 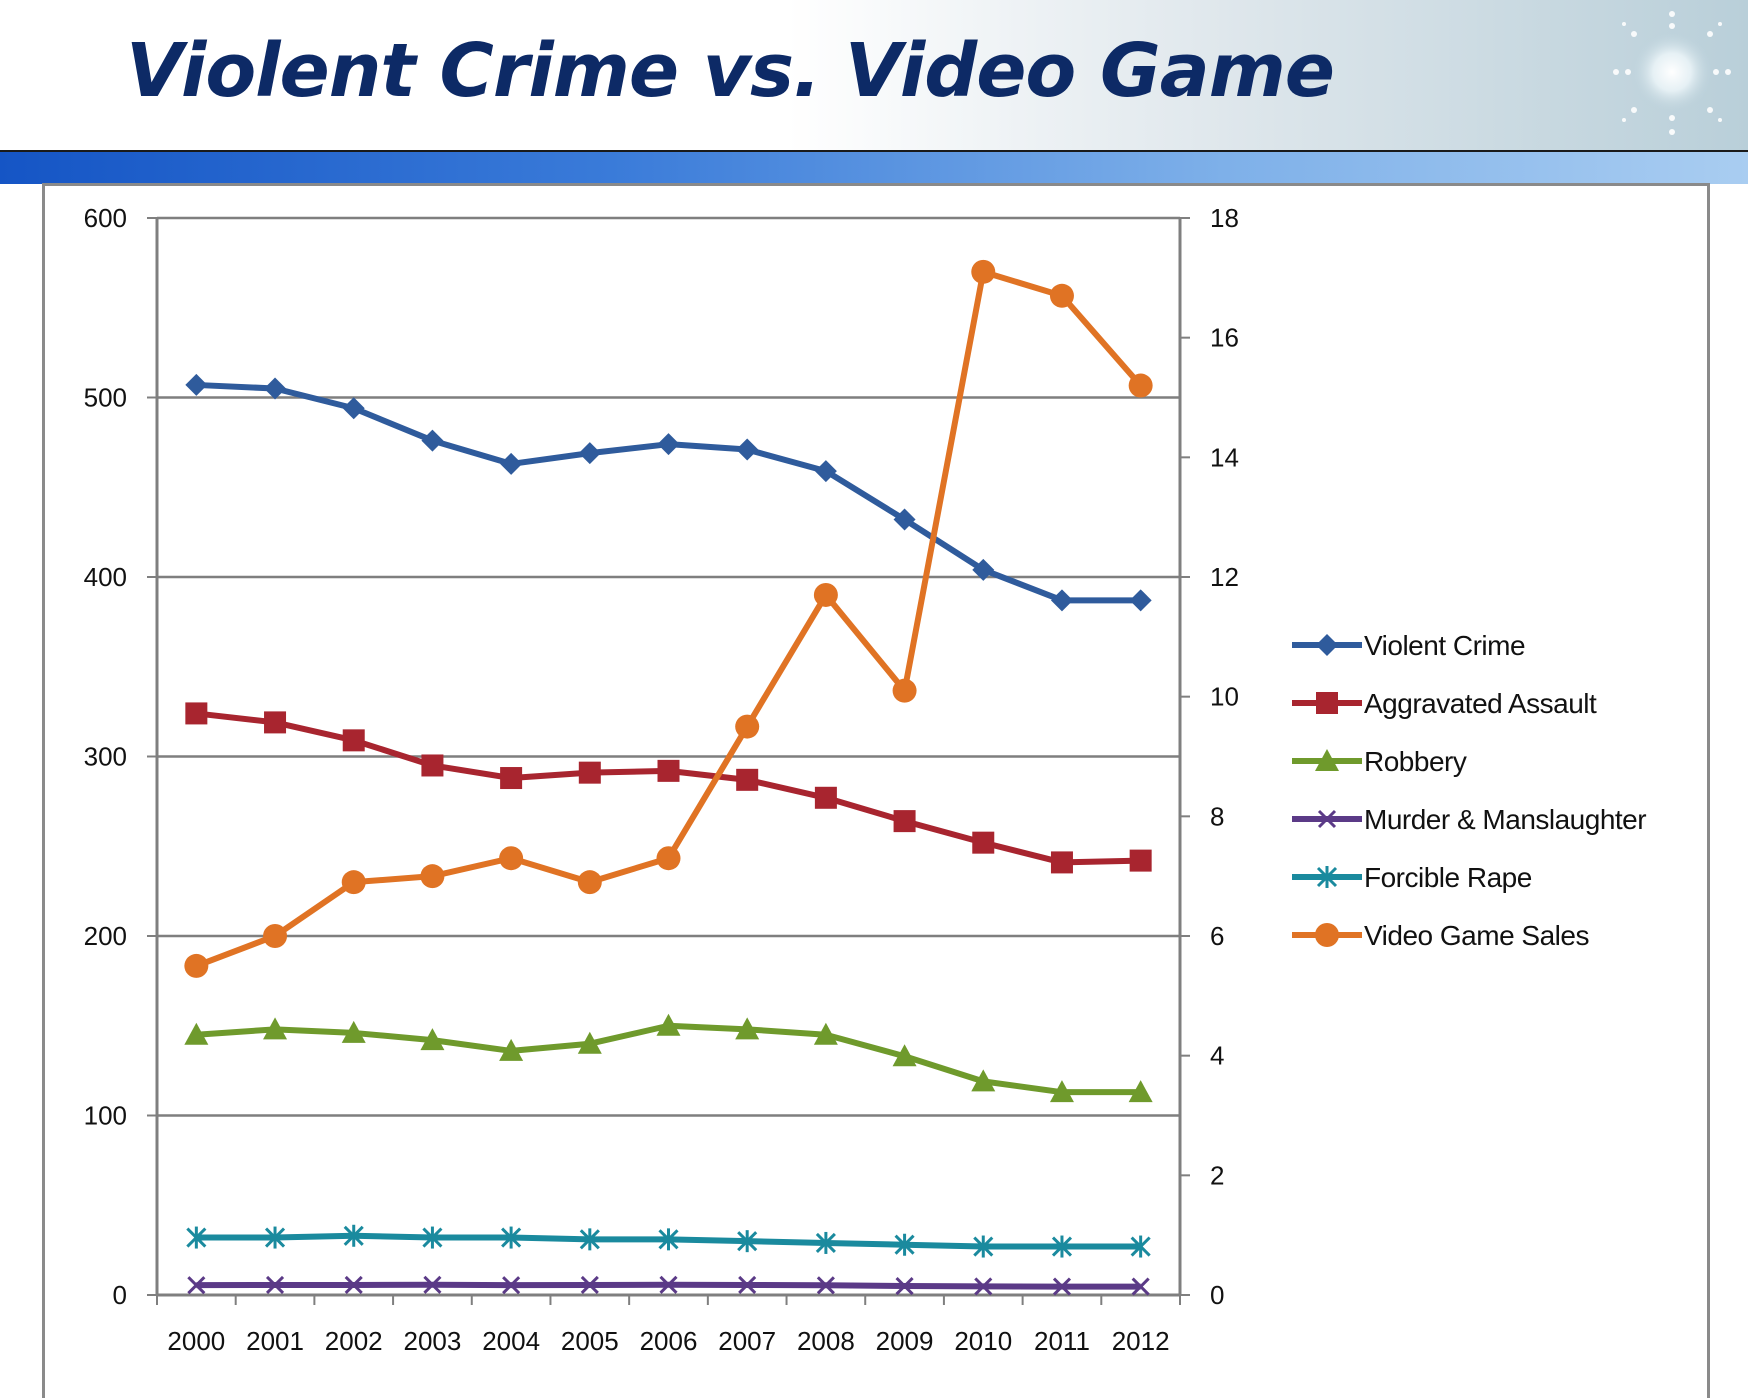 What do you see at coordinates (983, 569) in the screenshot?
I see `point-violent-crime-2010` at bounding box center [983, 569].